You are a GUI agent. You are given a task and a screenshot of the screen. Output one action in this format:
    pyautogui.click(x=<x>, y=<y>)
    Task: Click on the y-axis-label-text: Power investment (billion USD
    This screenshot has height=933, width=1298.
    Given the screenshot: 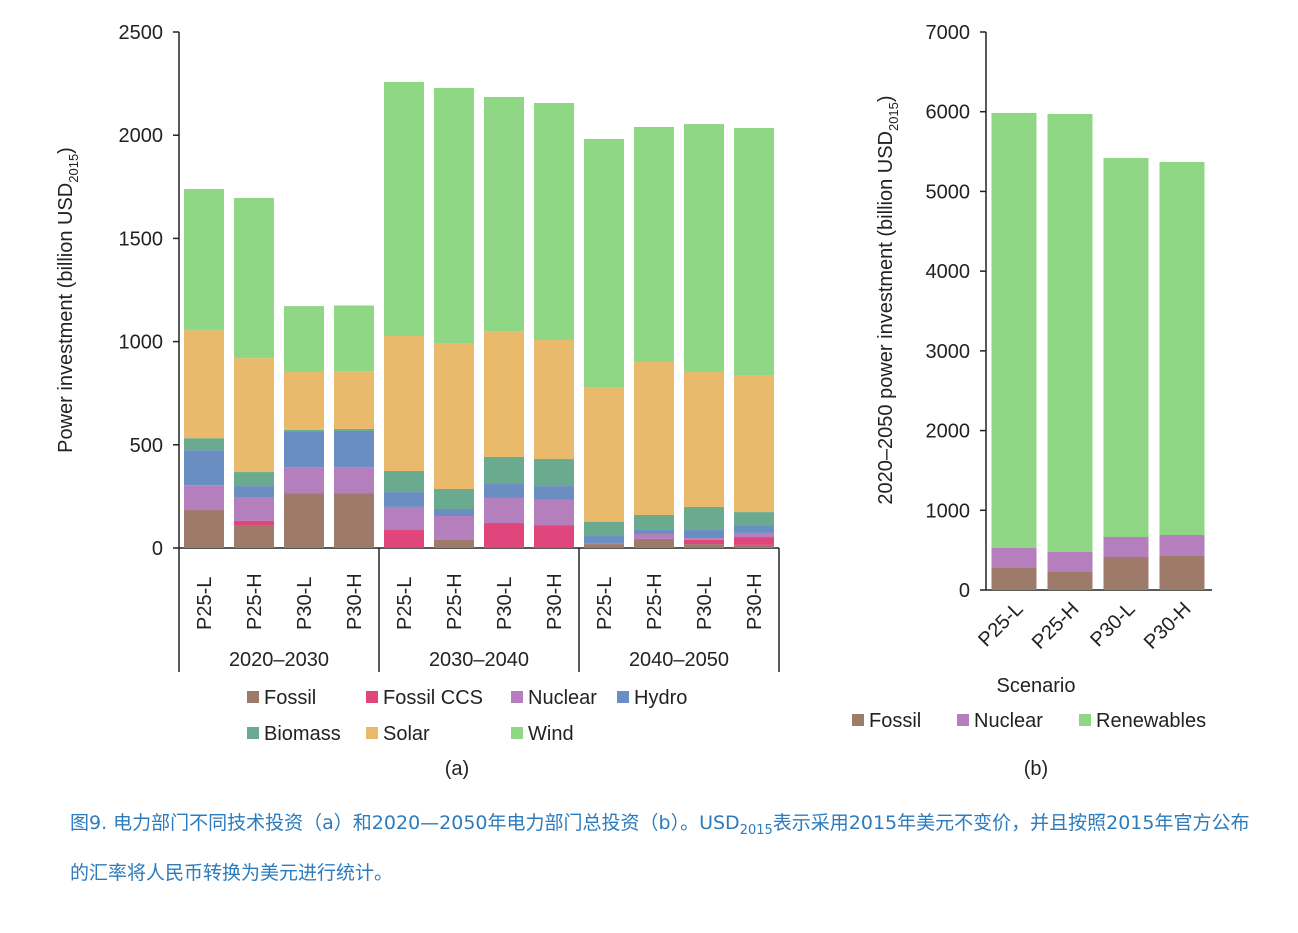 What is the action you would take?
    pyautogui.click(x=66, y=318)
    